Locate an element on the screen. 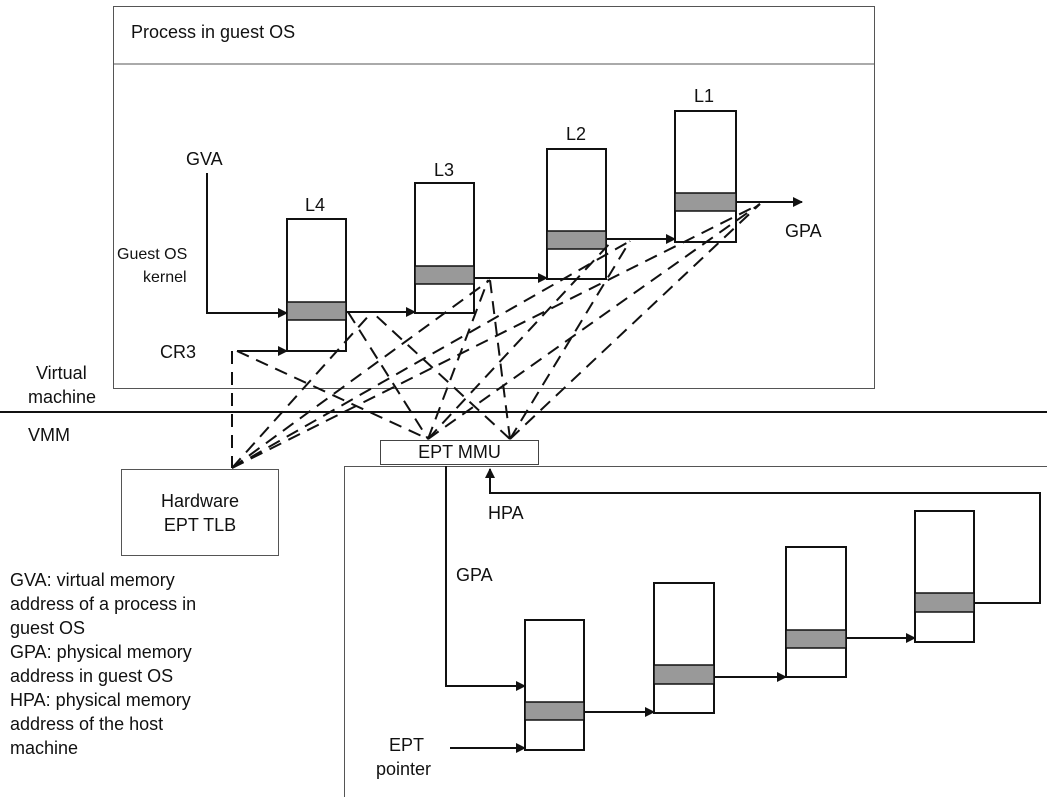 The image size is (1047, 797). virtual-machine-label-line2: machine is located at coordinates (62, 397).